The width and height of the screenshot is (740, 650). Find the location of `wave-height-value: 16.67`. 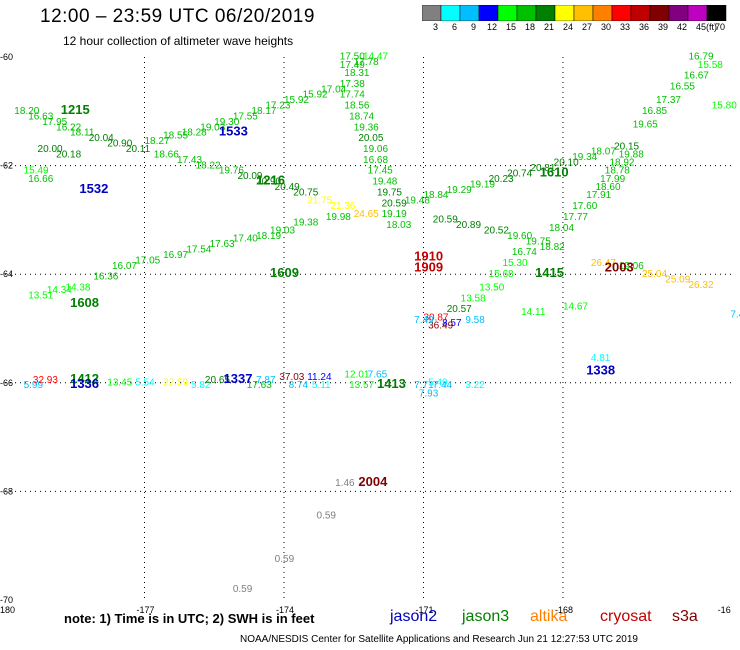

wave-height-value: 16.67 is located at coordinates (696, 76).